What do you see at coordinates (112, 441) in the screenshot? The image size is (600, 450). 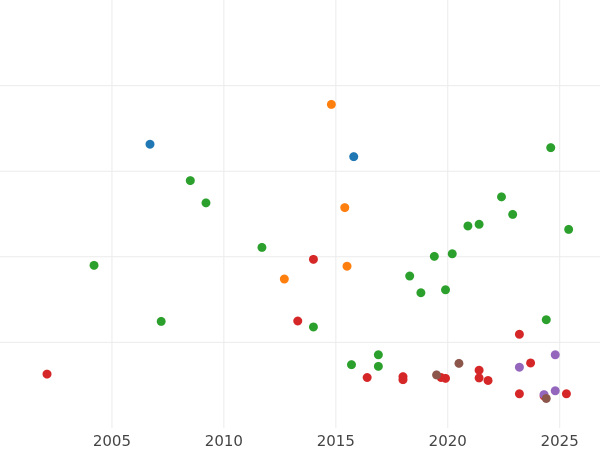 I see `x-tick-label: 2005` at bounding box center [112, 441].